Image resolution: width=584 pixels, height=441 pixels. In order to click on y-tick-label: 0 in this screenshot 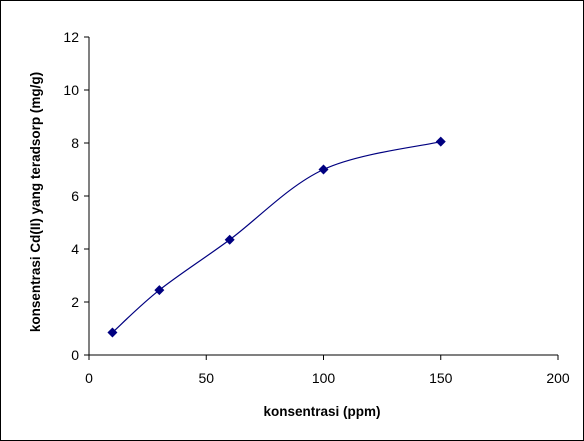, I will do `click(75, 355)`.